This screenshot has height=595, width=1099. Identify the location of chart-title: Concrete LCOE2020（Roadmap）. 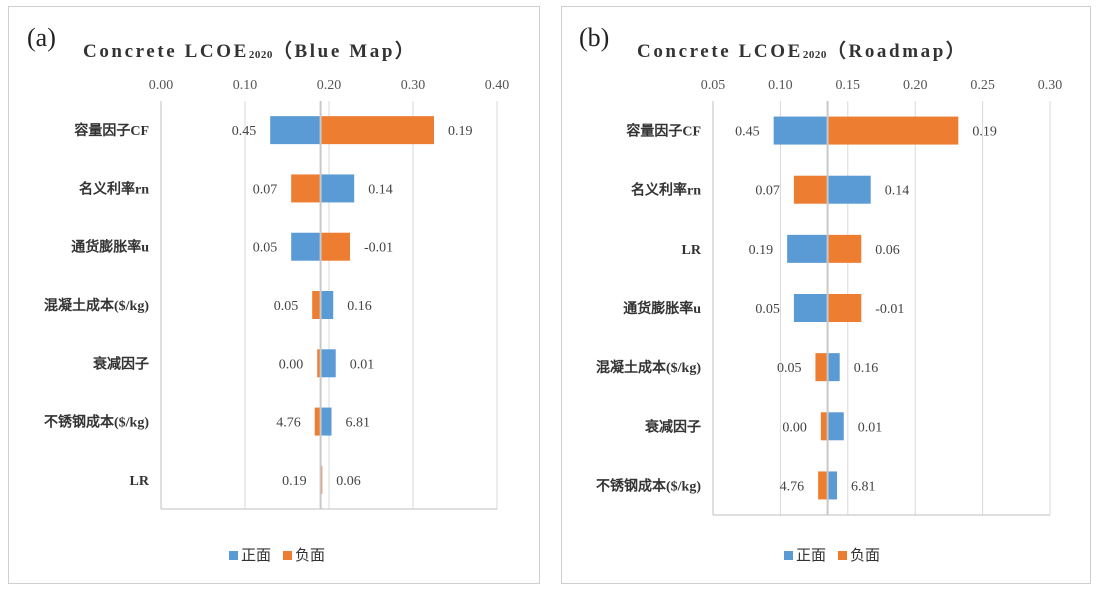
(802, 49).